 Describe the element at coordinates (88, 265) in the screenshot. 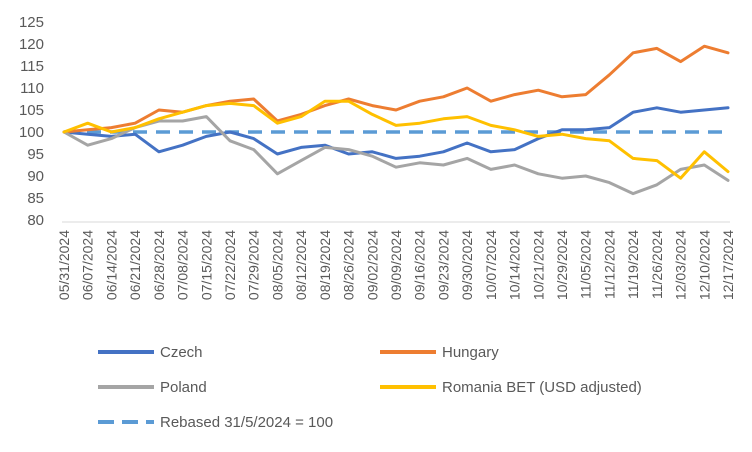

I see `x-tick-label: 06/07/2024` at that location.